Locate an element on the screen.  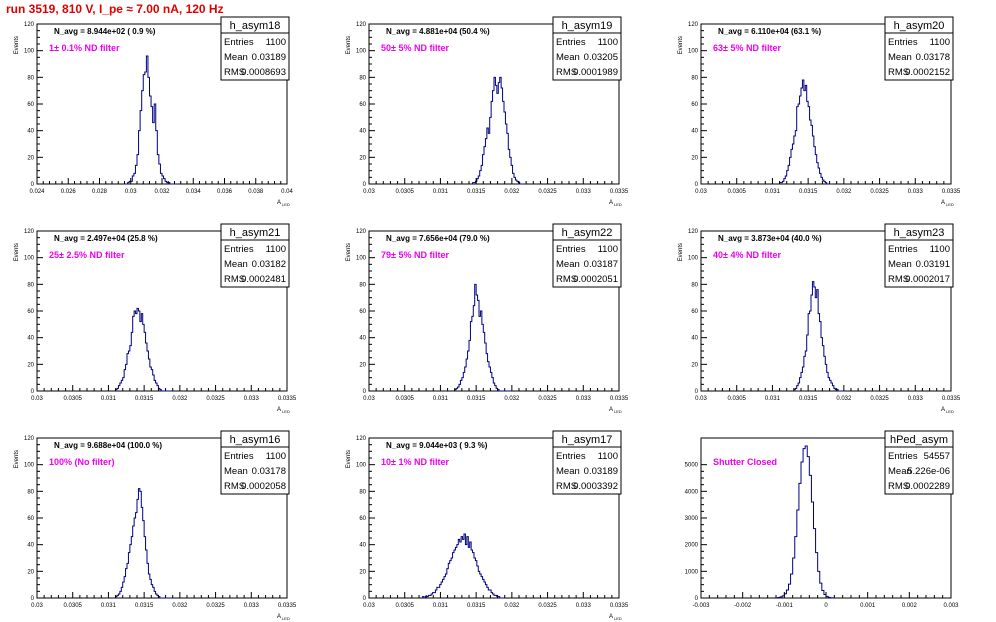
x-tick-label: -0.001 is located at coordinates (785, 606).